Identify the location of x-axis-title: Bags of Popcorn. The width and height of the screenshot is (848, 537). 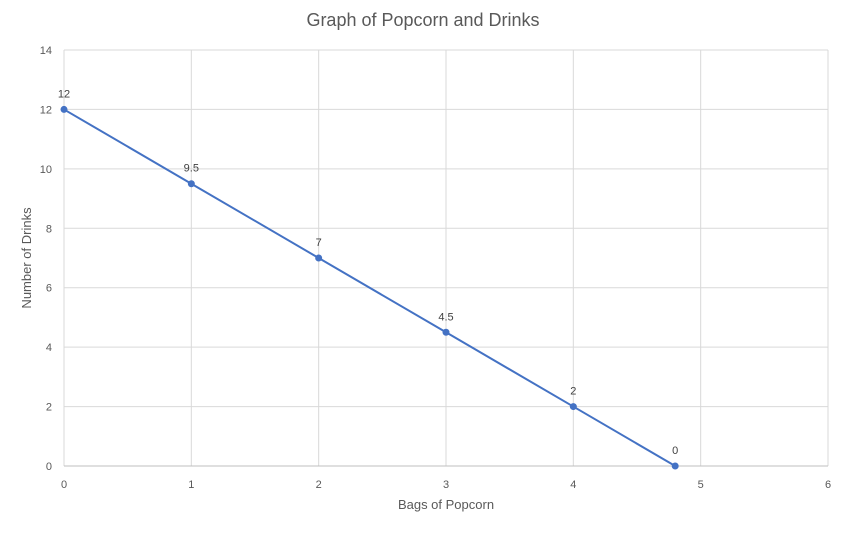
(446, 504).